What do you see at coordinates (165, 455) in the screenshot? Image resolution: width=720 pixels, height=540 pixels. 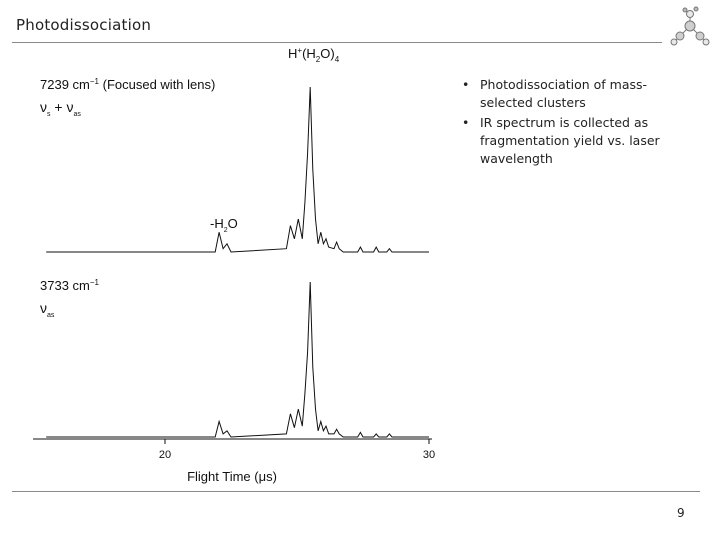 I see `x-tick-label: 20` at bounding box center [165, 455].